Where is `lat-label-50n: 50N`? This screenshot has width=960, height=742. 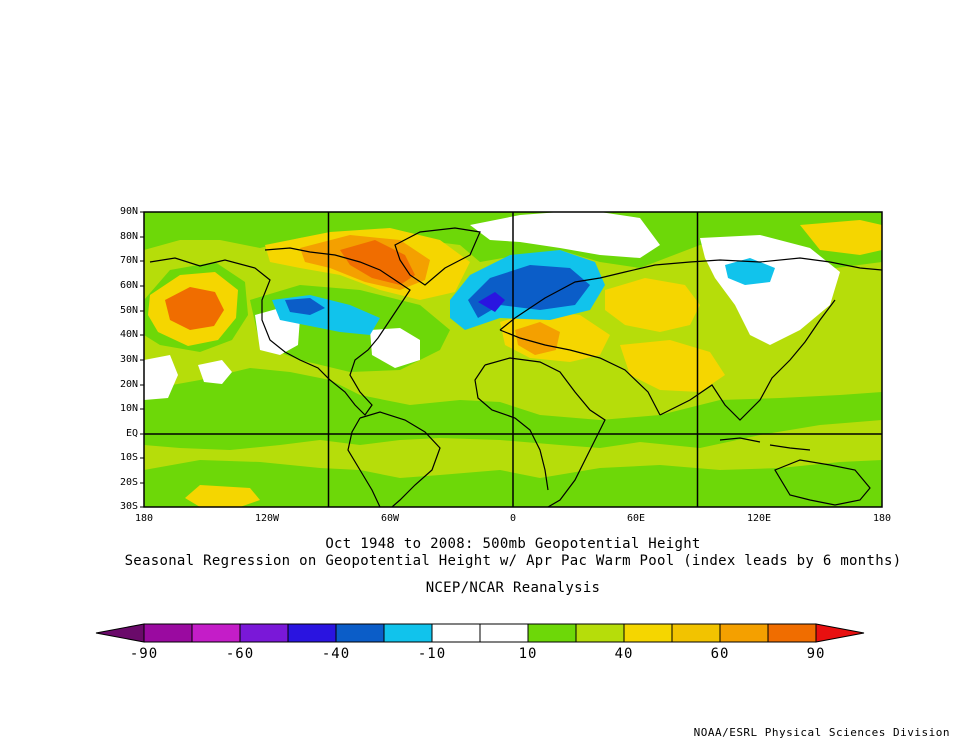 lat-label-50n: 50N is located at coordinates (128, 310).